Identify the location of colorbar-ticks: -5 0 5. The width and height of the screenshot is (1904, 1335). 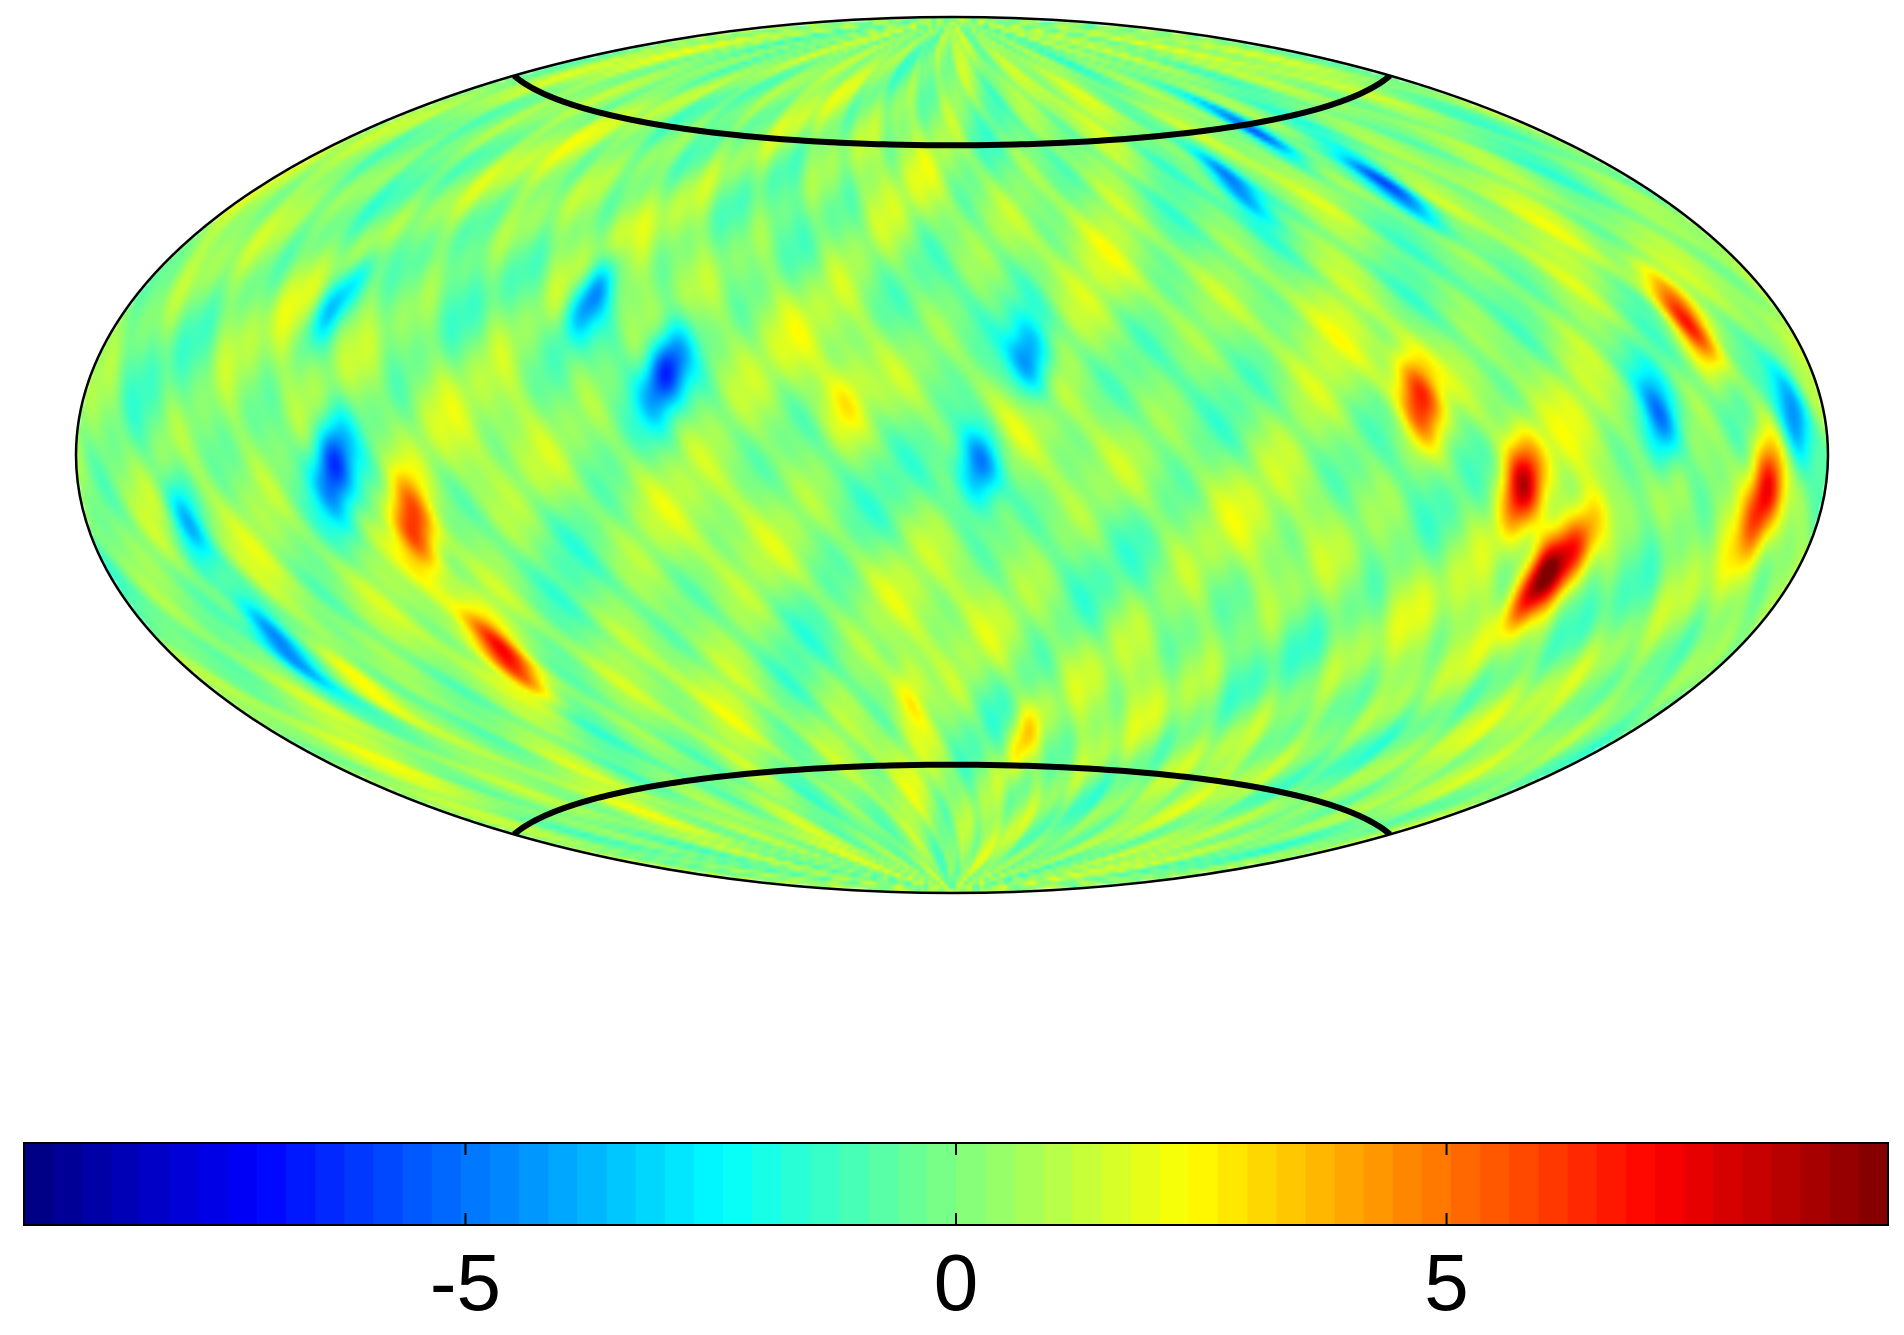
(949, 1235).